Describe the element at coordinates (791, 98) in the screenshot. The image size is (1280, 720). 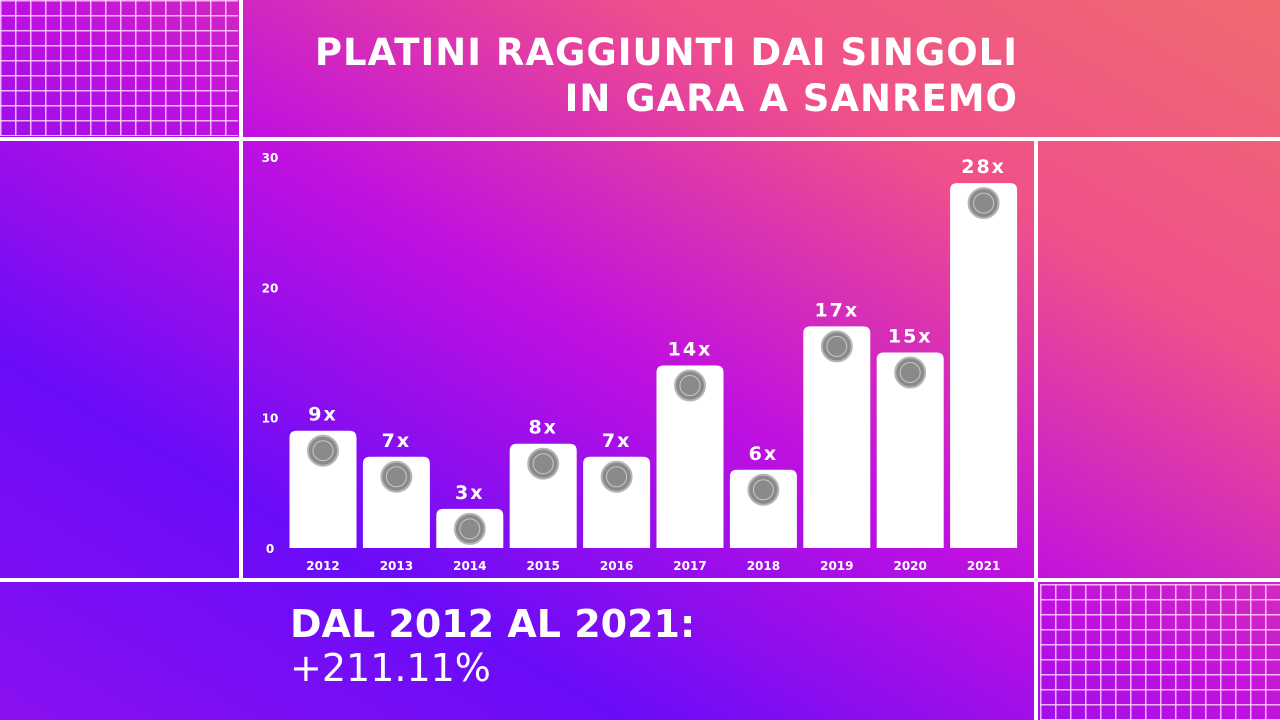
I see `title-line-2: IN GARA A SANREMO` at that location.